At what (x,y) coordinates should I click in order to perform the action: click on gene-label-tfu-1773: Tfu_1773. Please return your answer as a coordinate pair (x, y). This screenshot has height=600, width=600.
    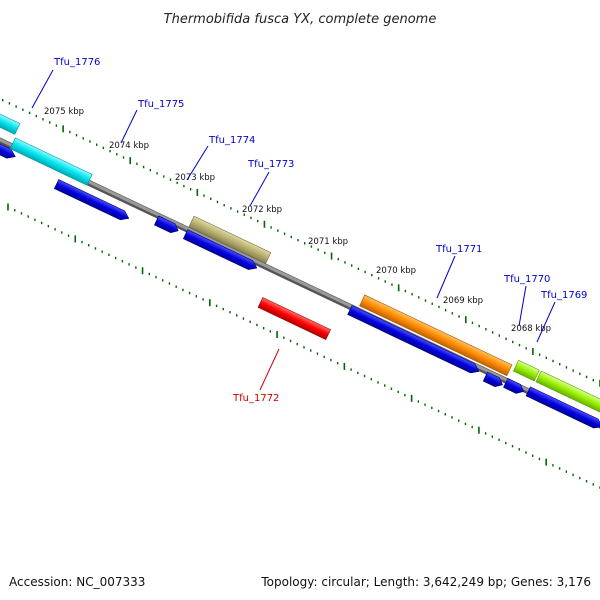
    Looking at the image, I should click on (270, 164).